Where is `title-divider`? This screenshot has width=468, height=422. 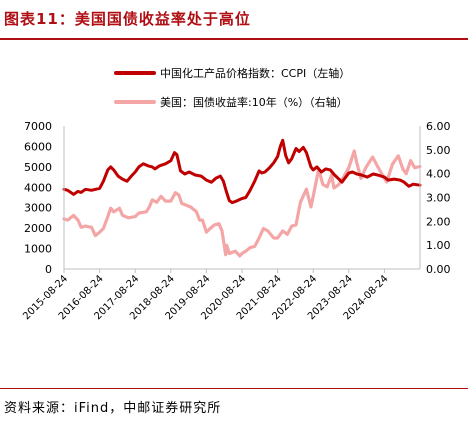 title-divider is located at coordinates (234, 39).